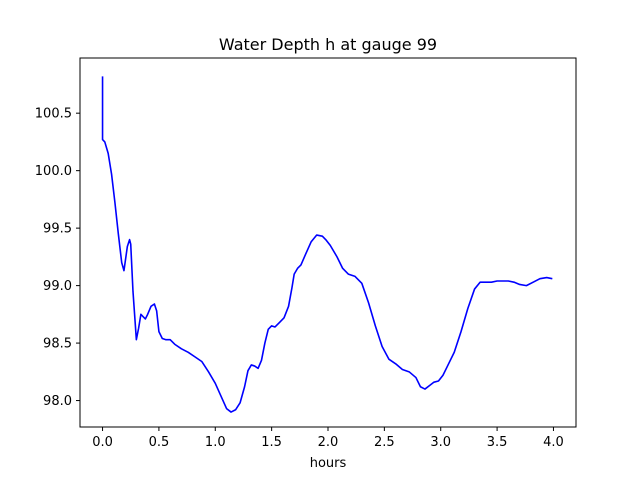 The image size is (640, 480). I want to click on x-tick-label: 3.0, so click(440, 442).